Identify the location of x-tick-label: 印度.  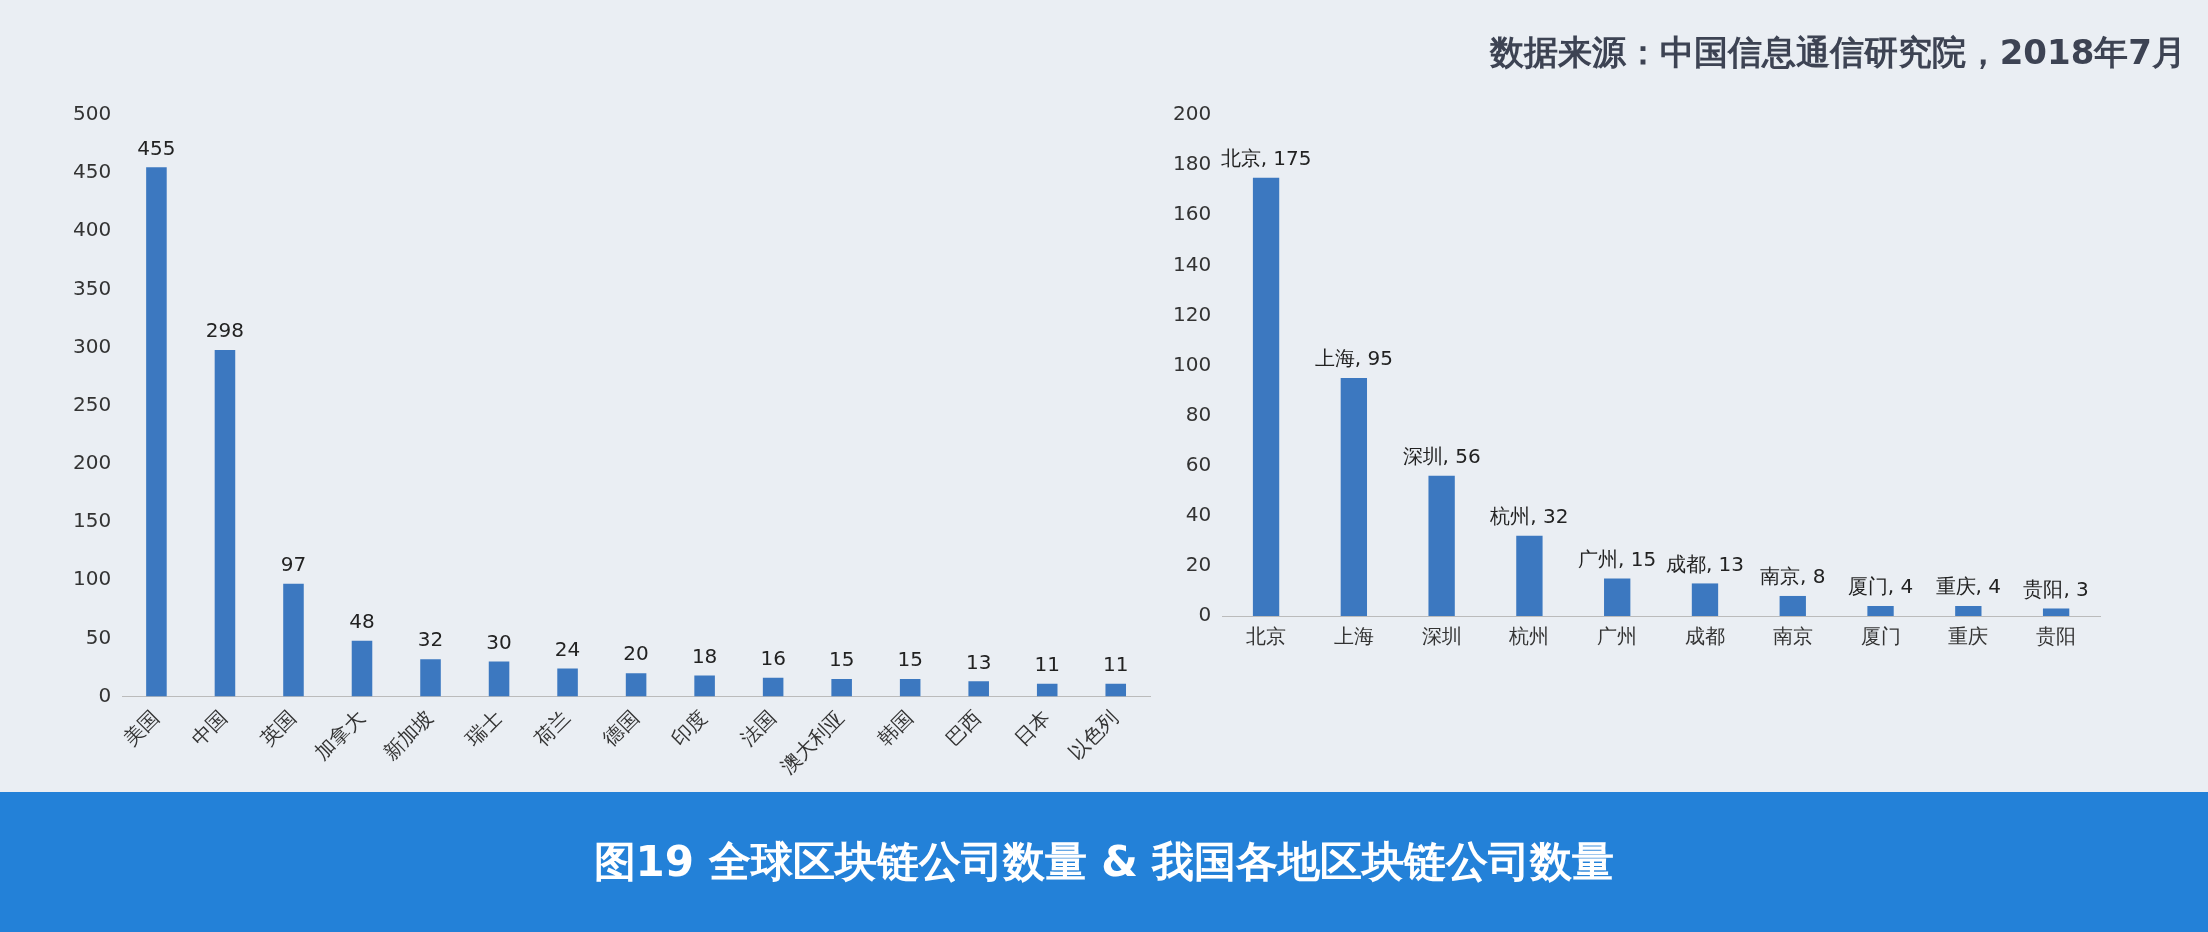
(689, 728).